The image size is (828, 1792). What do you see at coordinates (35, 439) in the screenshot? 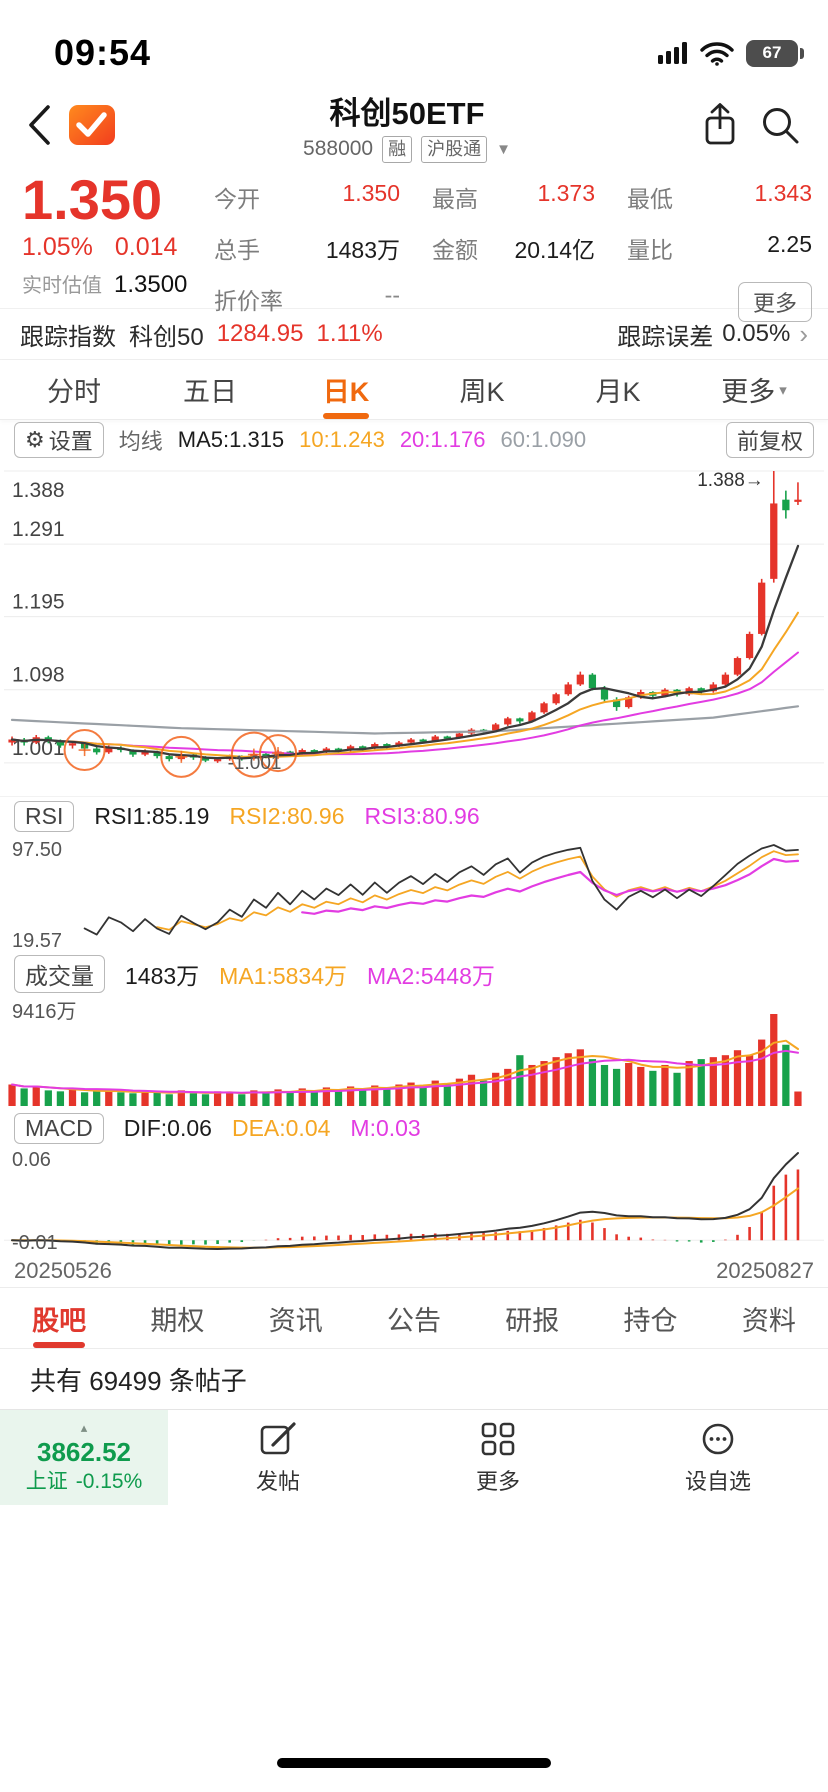
I see `gear-icon: ⚙` at bounding box center [35, 439].